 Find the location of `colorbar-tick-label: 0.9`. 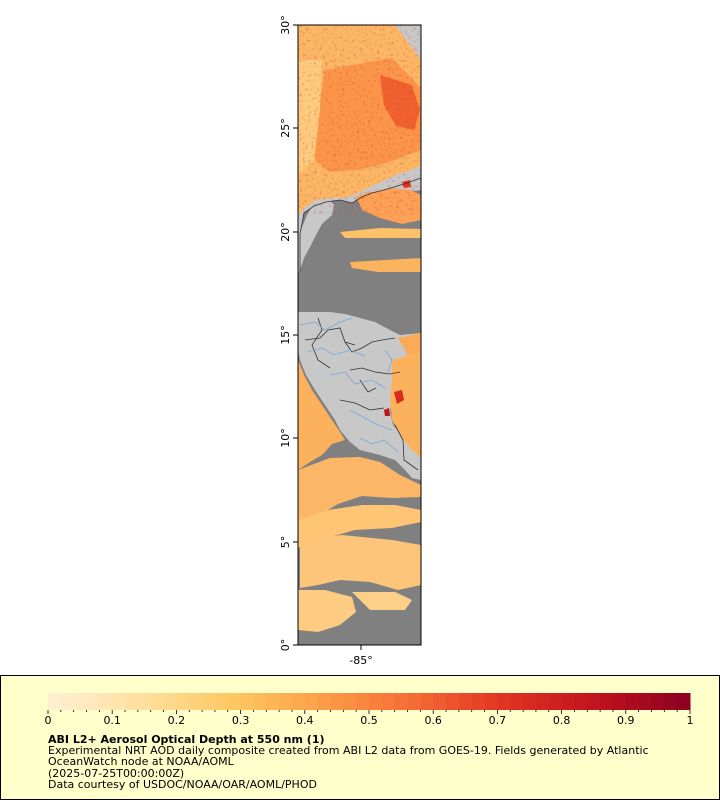

colorbar-tick-label: 0.9 is located at coordinates (626, 720).